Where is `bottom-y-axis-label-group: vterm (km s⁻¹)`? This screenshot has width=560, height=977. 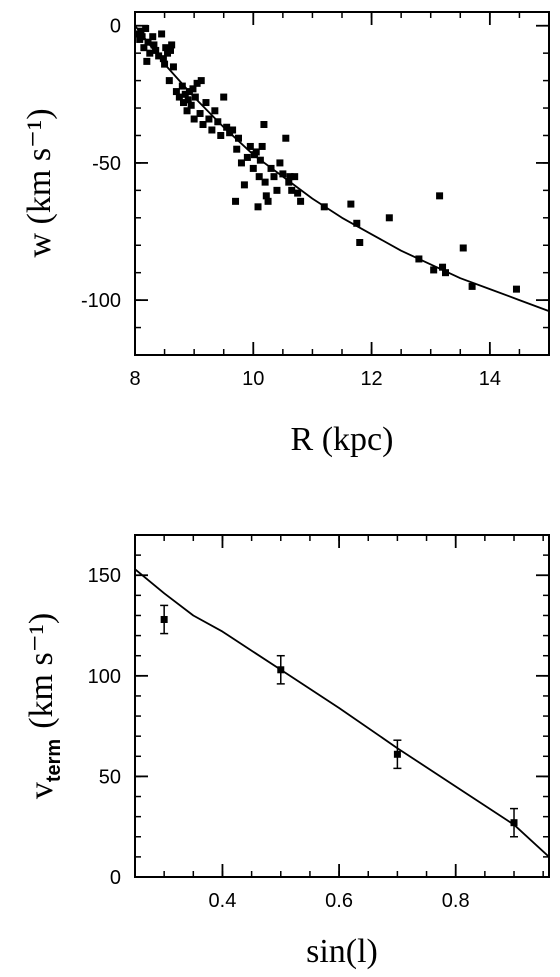 bottom-y-axis-label-group: vterm (km s⁻¹) is located at coordinates (44, 706).